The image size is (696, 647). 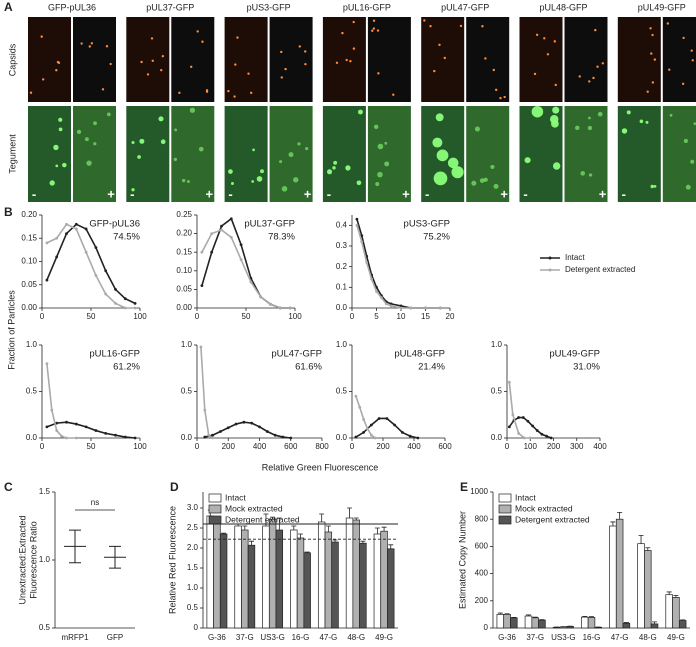 What do you see at coordinates (126, 367) in the screenshot?
I see `chart-annotation: 61.2%` at bounding box center [126, 367].